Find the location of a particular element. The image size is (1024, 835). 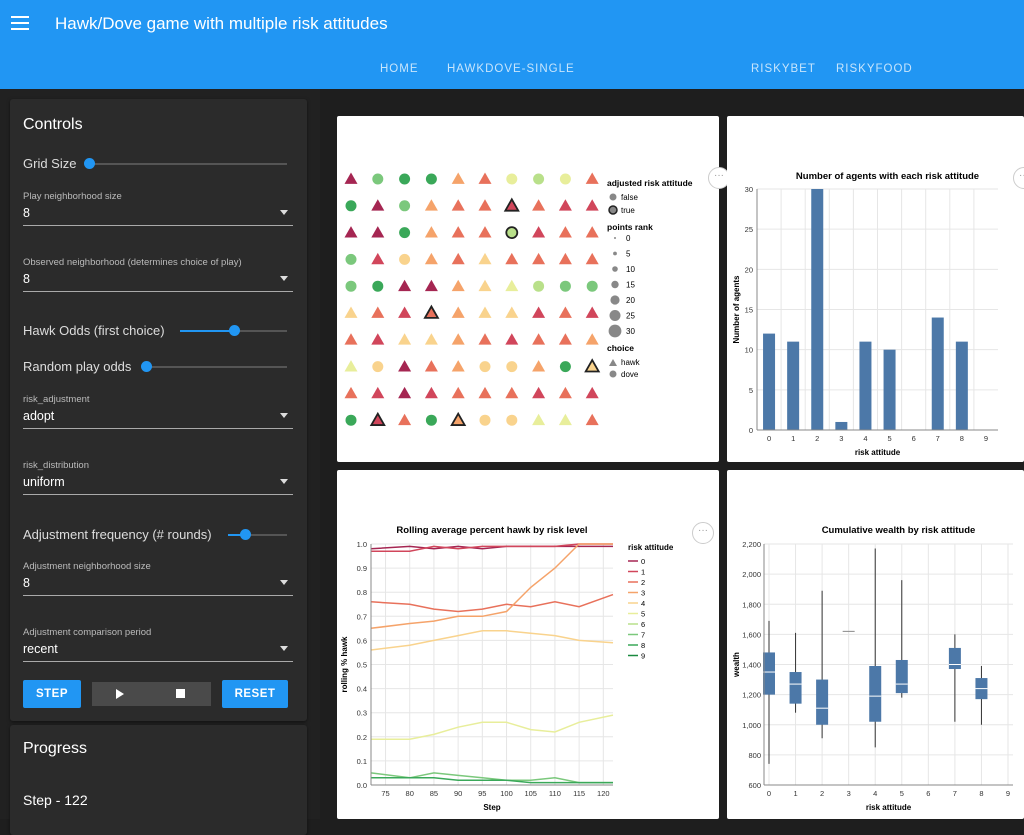

nav-riskybet: RISKYBET is located at coordinates (783, 69).